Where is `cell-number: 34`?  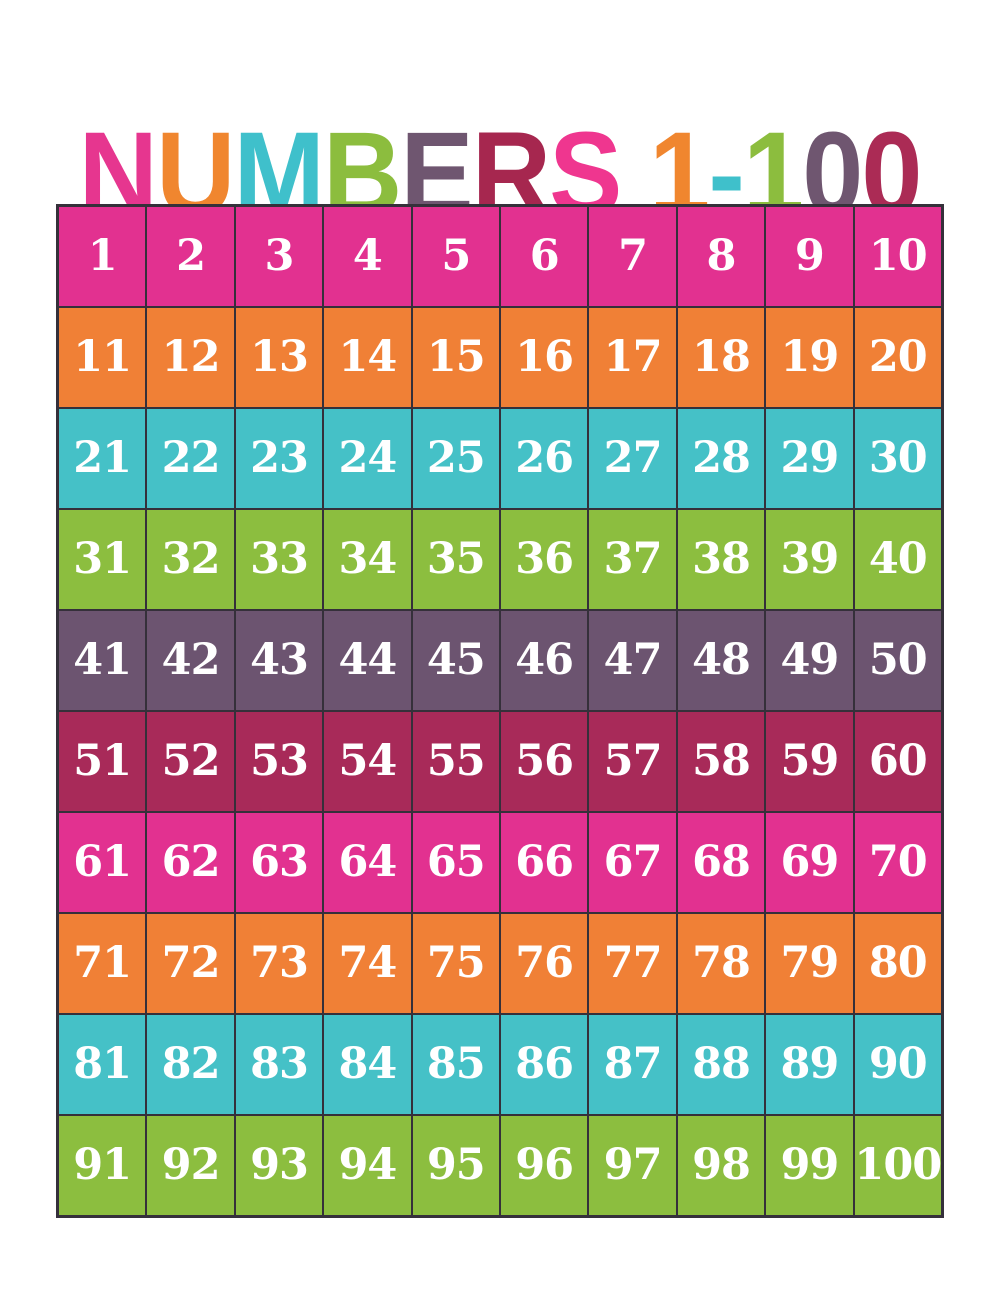 cell-number: 34 is located at coordinates (367, 559).